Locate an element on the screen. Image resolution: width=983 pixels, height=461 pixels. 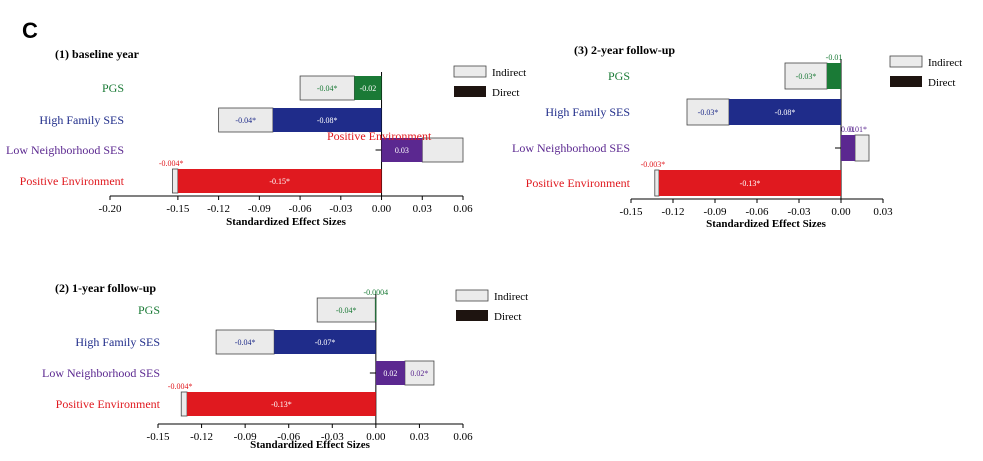
bar-direct-label: 0.02 is located at coordinates (390, 373).